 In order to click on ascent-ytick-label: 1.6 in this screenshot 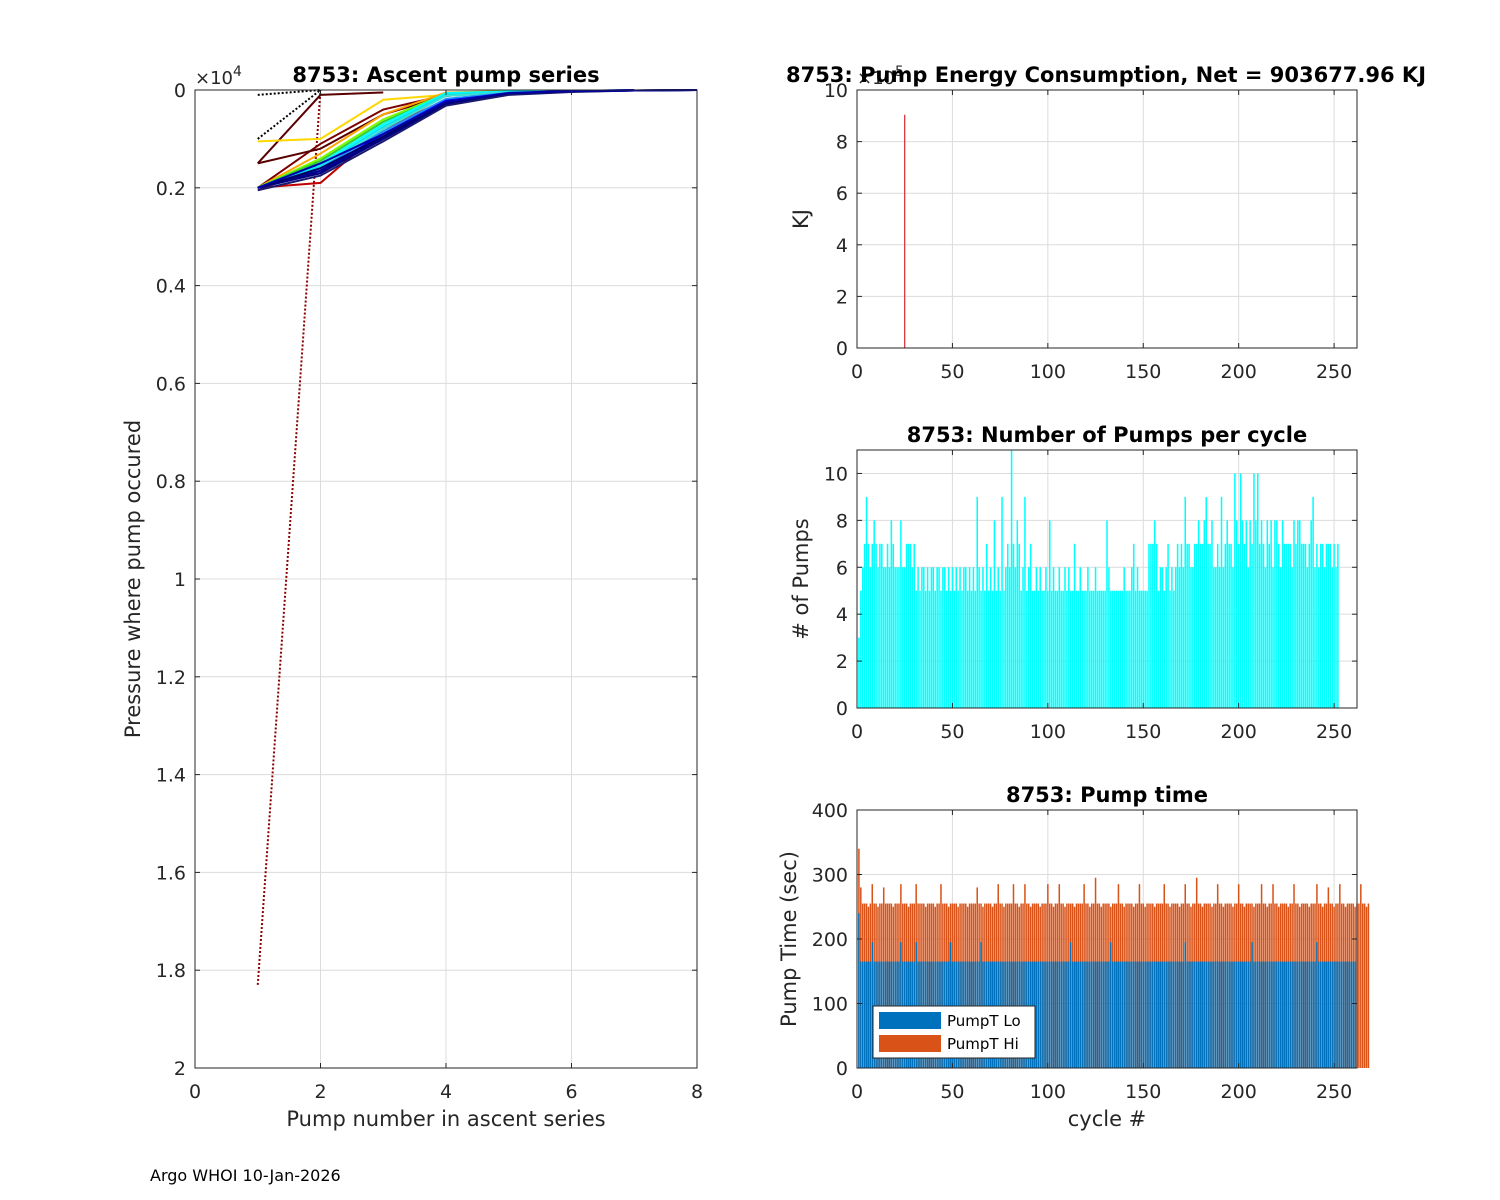, I will do `click(171, 873)`.